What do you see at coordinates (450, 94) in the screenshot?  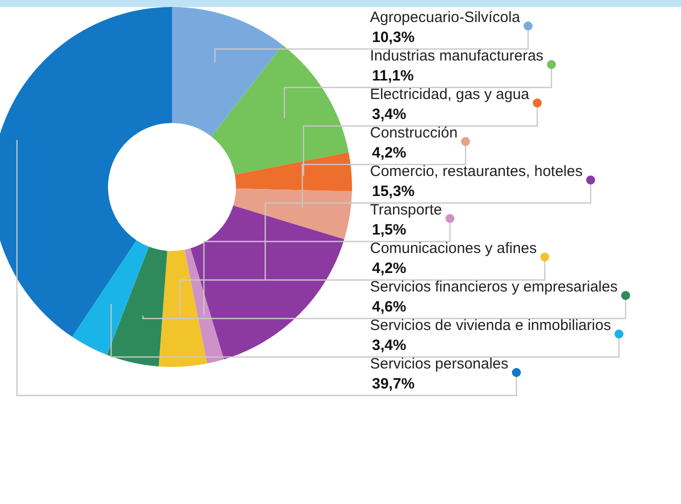 I see `legend-label: Electricidad, gas y agua` at bounding box center [450, 94].